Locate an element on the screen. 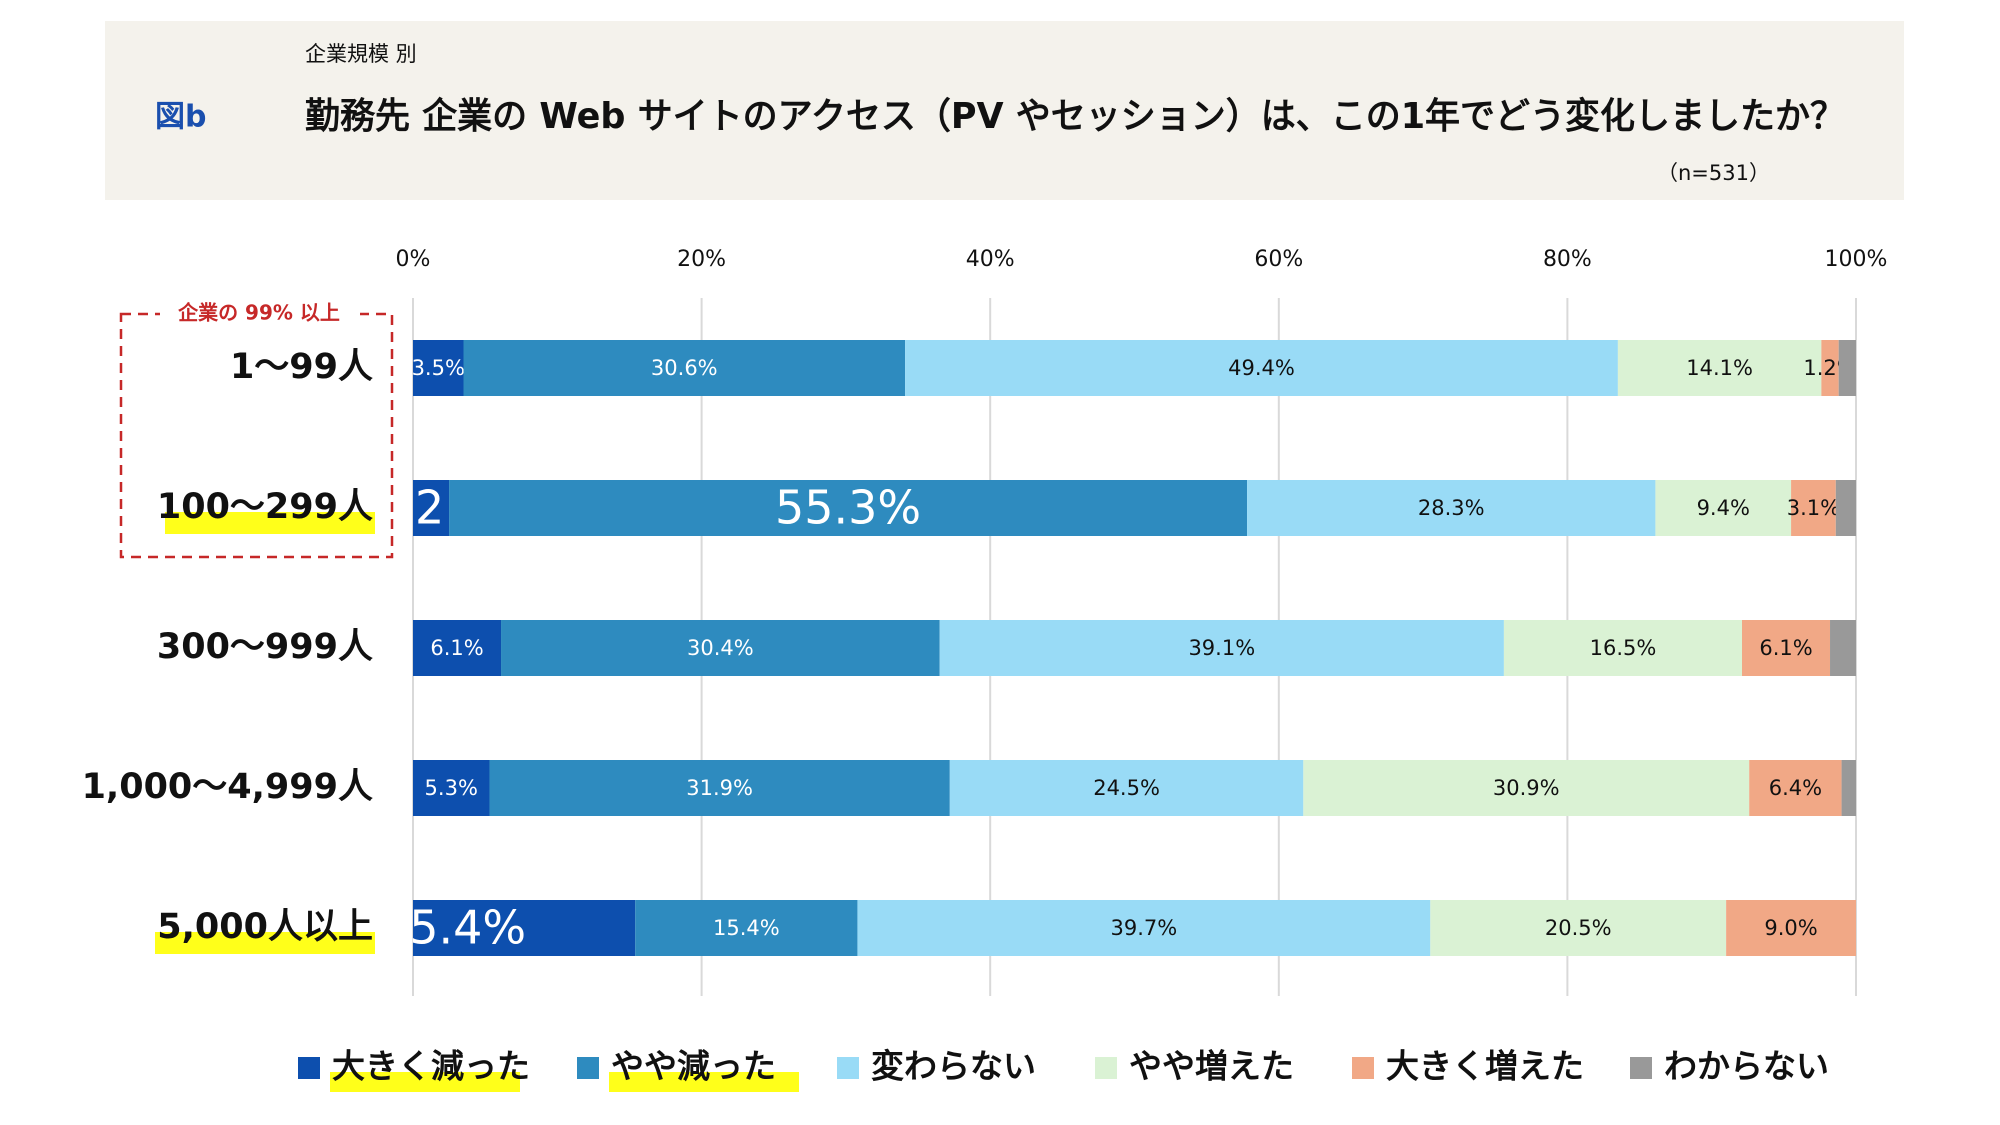 This screenshot has height=1125, width=2000. note: （n=531） is located at coordinates (1713, 173).